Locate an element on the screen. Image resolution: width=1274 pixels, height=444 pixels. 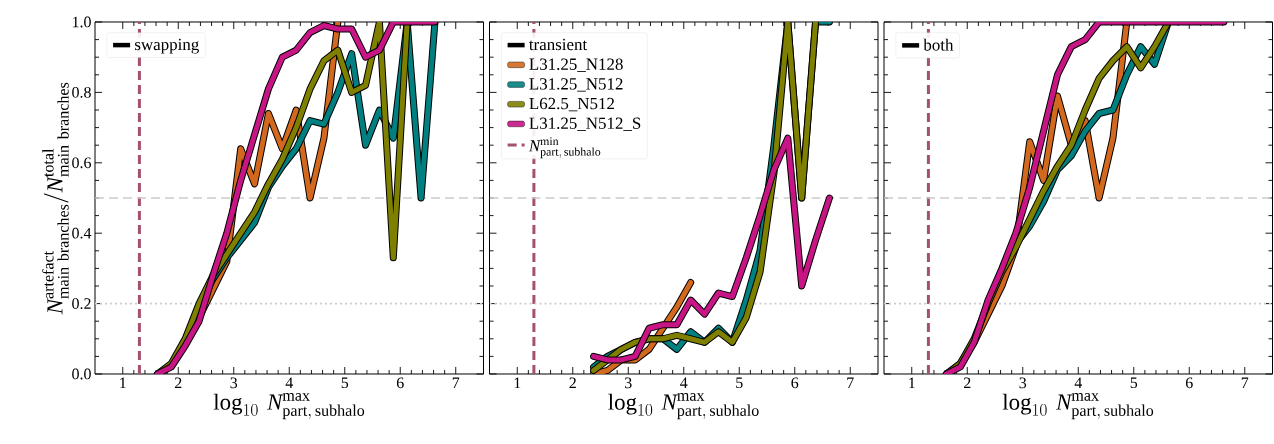
legend-label: L31.25_N512_S is located at coordinates (585, 124).